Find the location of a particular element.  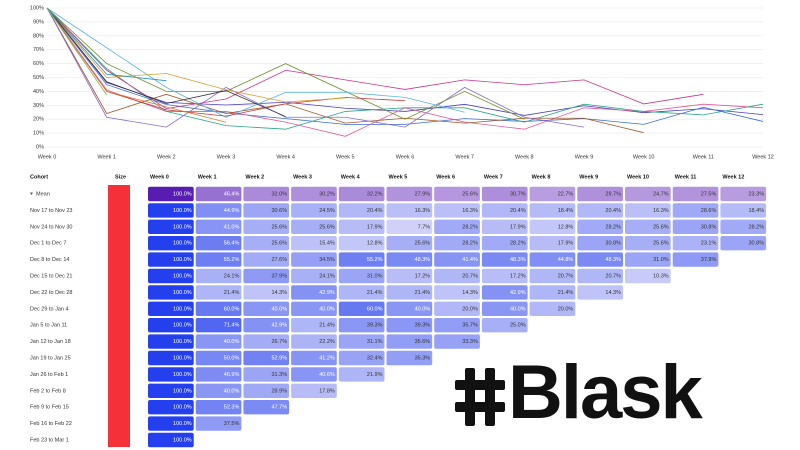

cell-value: 23.1% is located at coordinates (709, 244).